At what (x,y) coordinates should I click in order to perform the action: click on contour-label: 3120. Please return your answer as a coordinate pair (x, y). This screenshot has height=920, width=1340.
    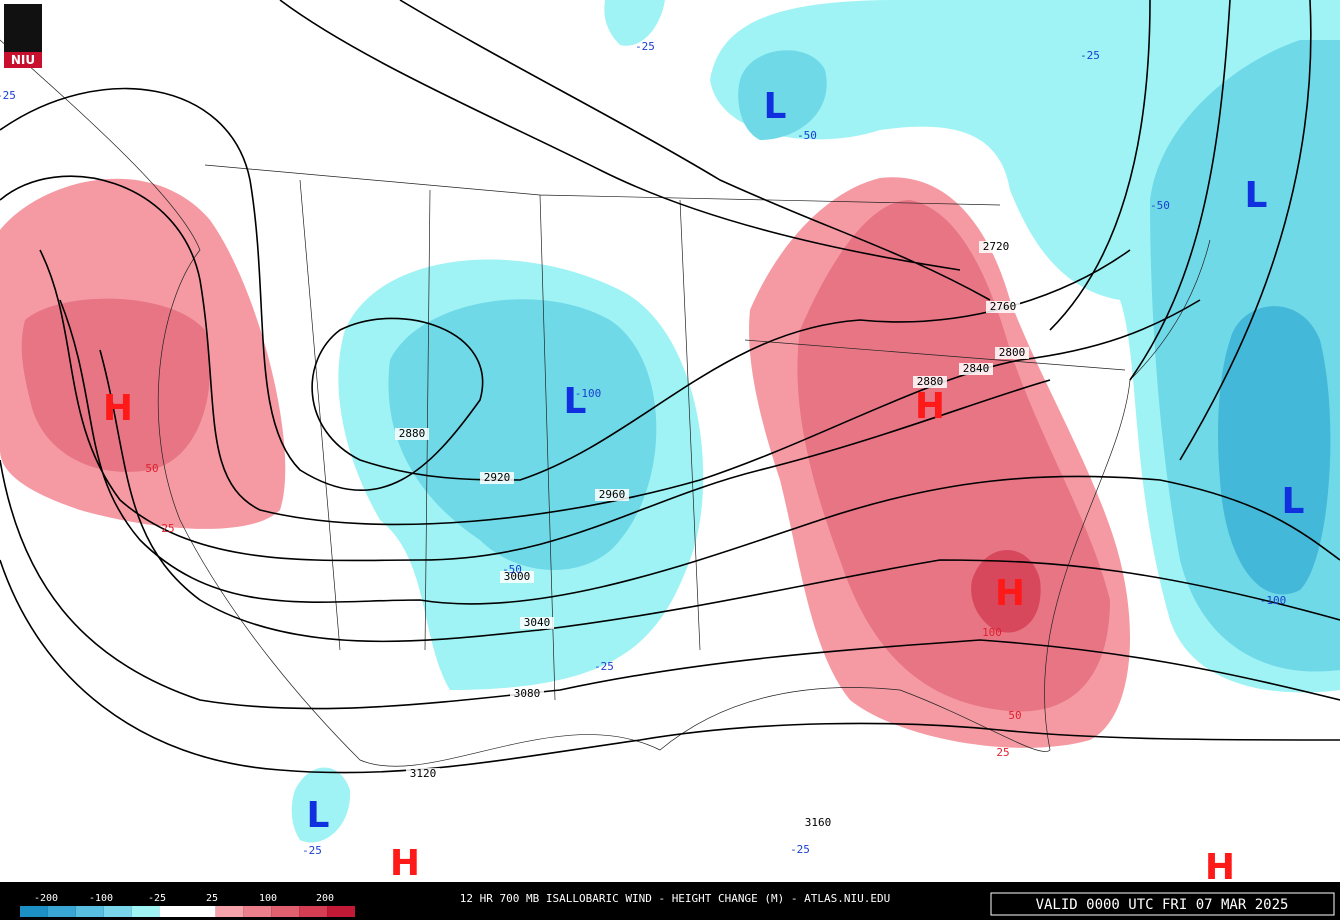
    Looking at the image, I should click on (423, 773).